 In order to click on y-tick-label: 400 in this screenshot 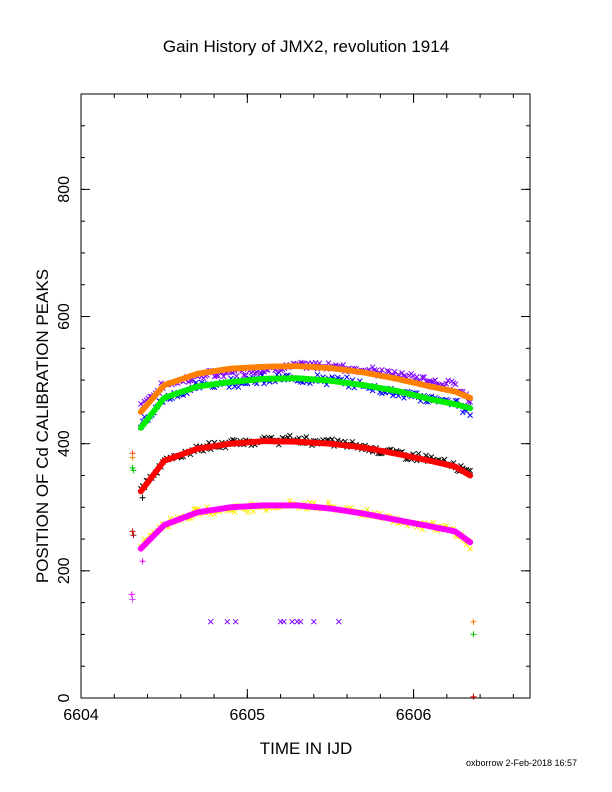, I will do `click(64, 443)`.